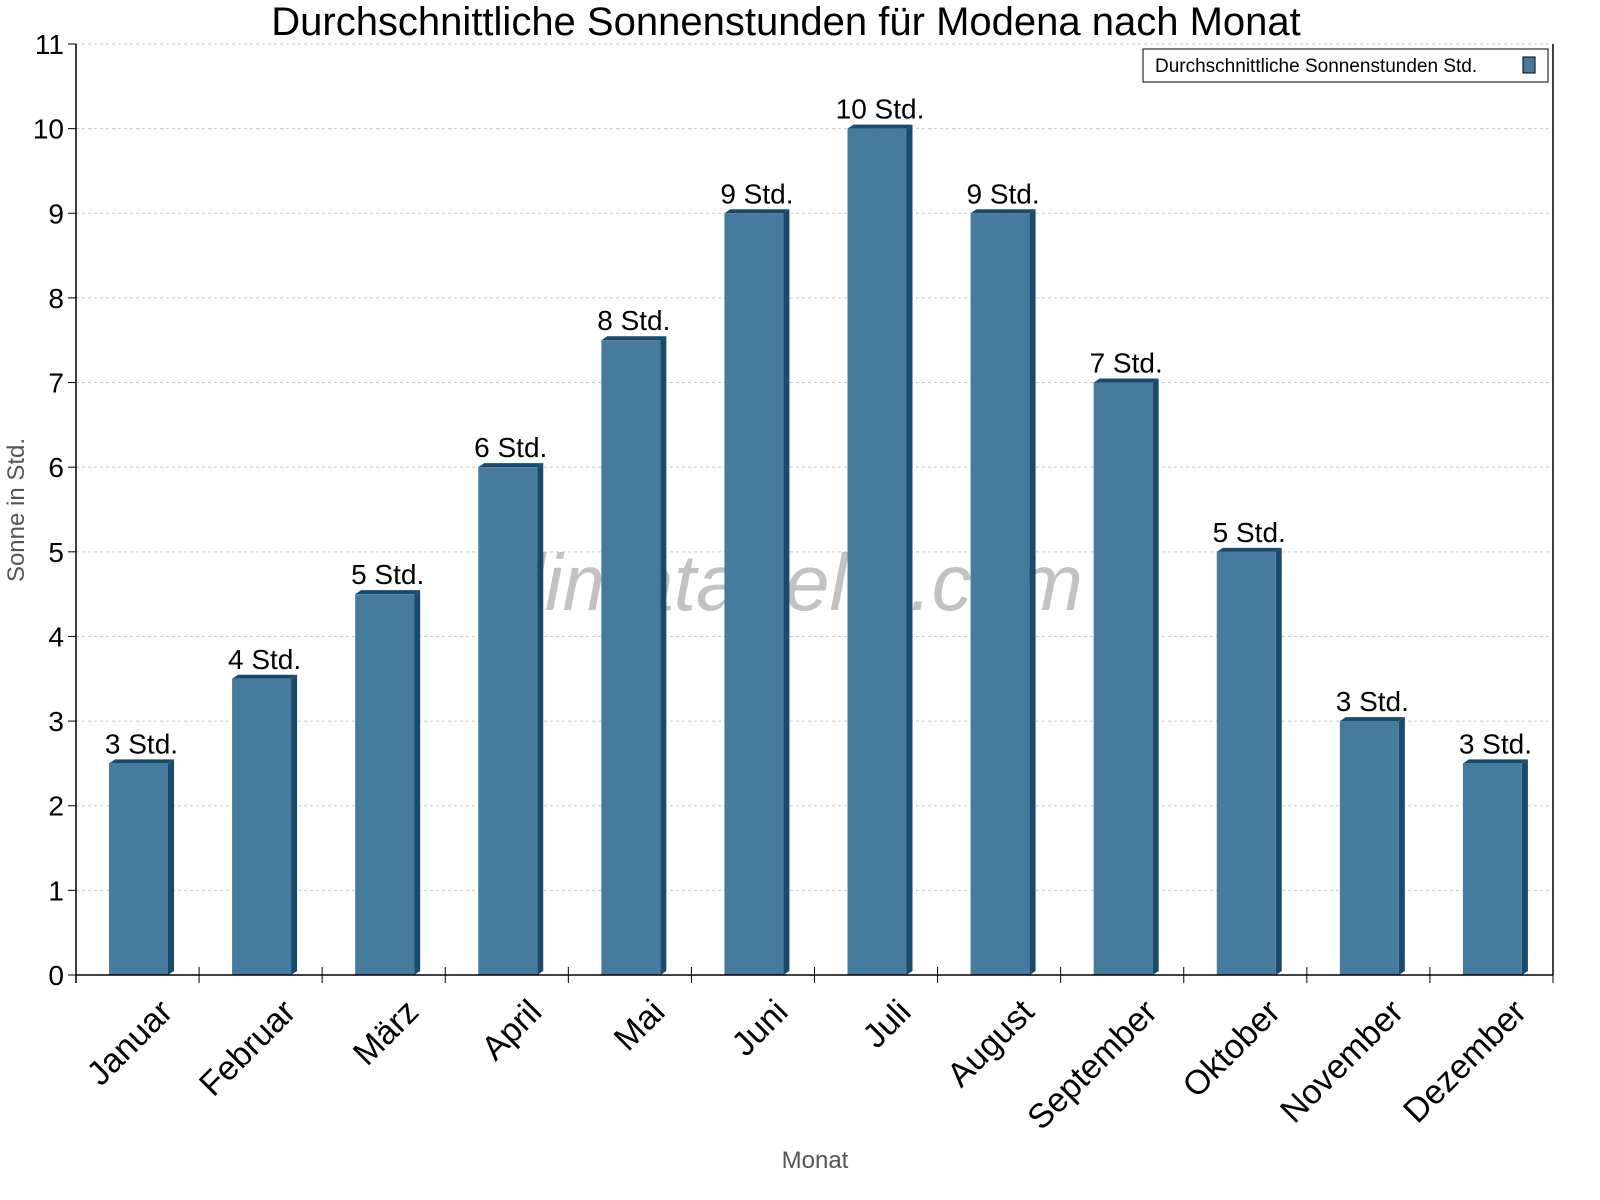  Describe the element at coordinates (633, 320) in the screenshot. I see `data-label: 8 Std.` at that location.